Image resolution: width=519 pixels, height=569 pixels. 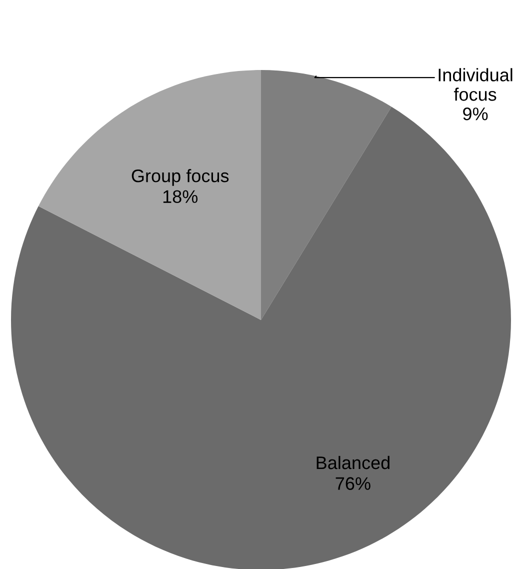 I want to click on slice-label: Balanced, so click(x=353, y=463).